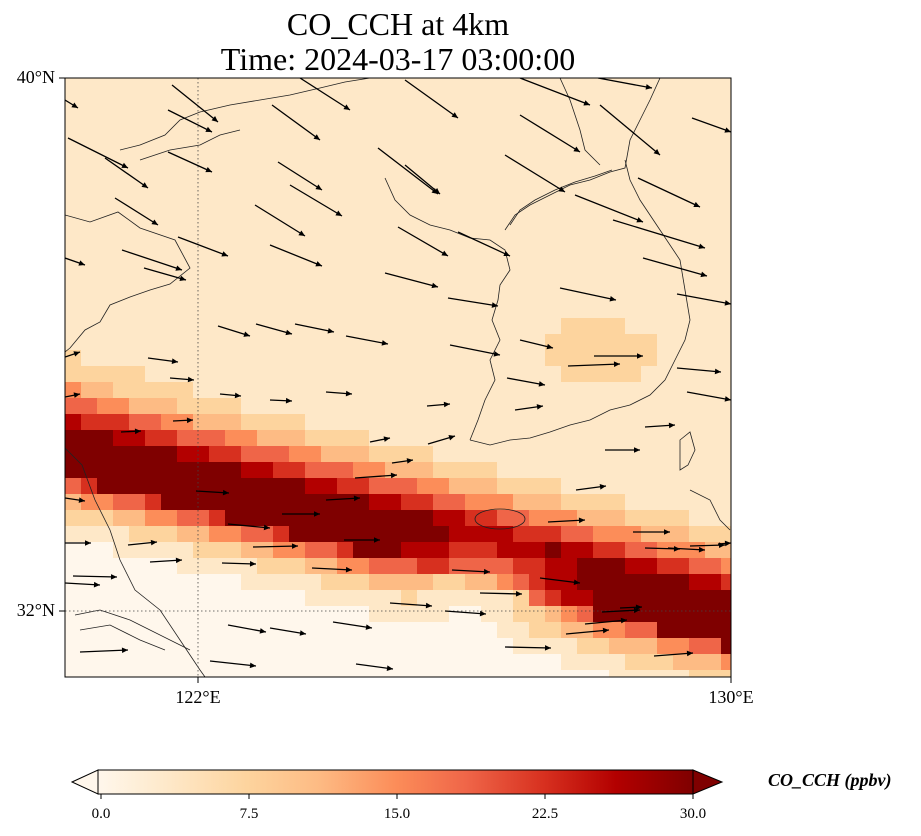 The width and height of the screenshot is (921, 836). Describe the element at coordinates (528, 647) in the screenshot. I see `wind-vector-shaft` at that location.